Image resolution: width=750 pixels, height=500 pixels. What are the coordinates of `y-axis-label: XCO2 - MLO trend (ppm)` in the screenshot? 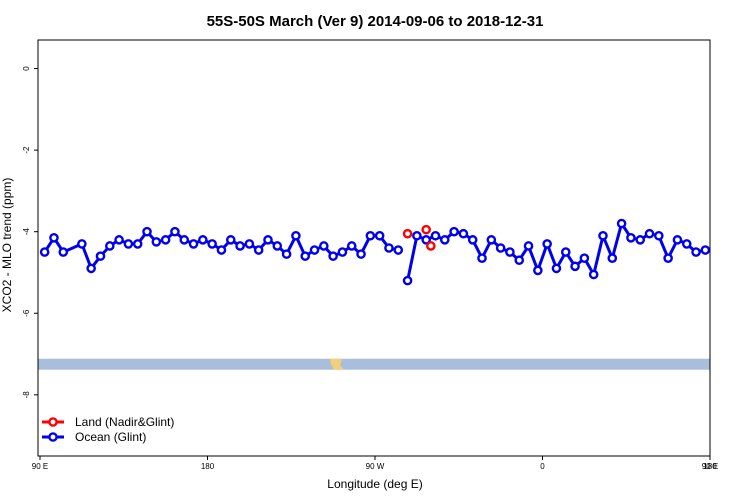 It's located at (7, 245).